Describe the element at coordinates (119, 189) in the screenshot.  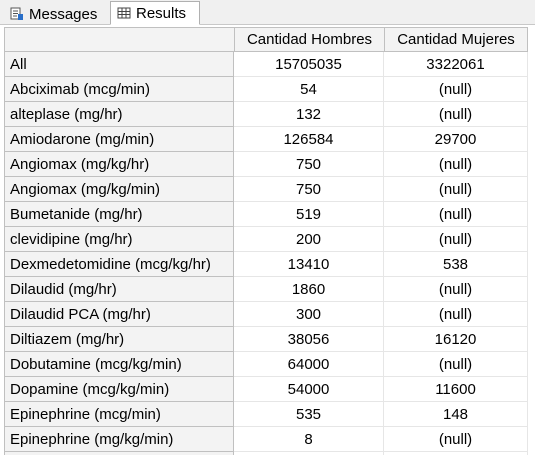
I see `row-header-cell: Angiomax (mg/kg/min)` at that location.